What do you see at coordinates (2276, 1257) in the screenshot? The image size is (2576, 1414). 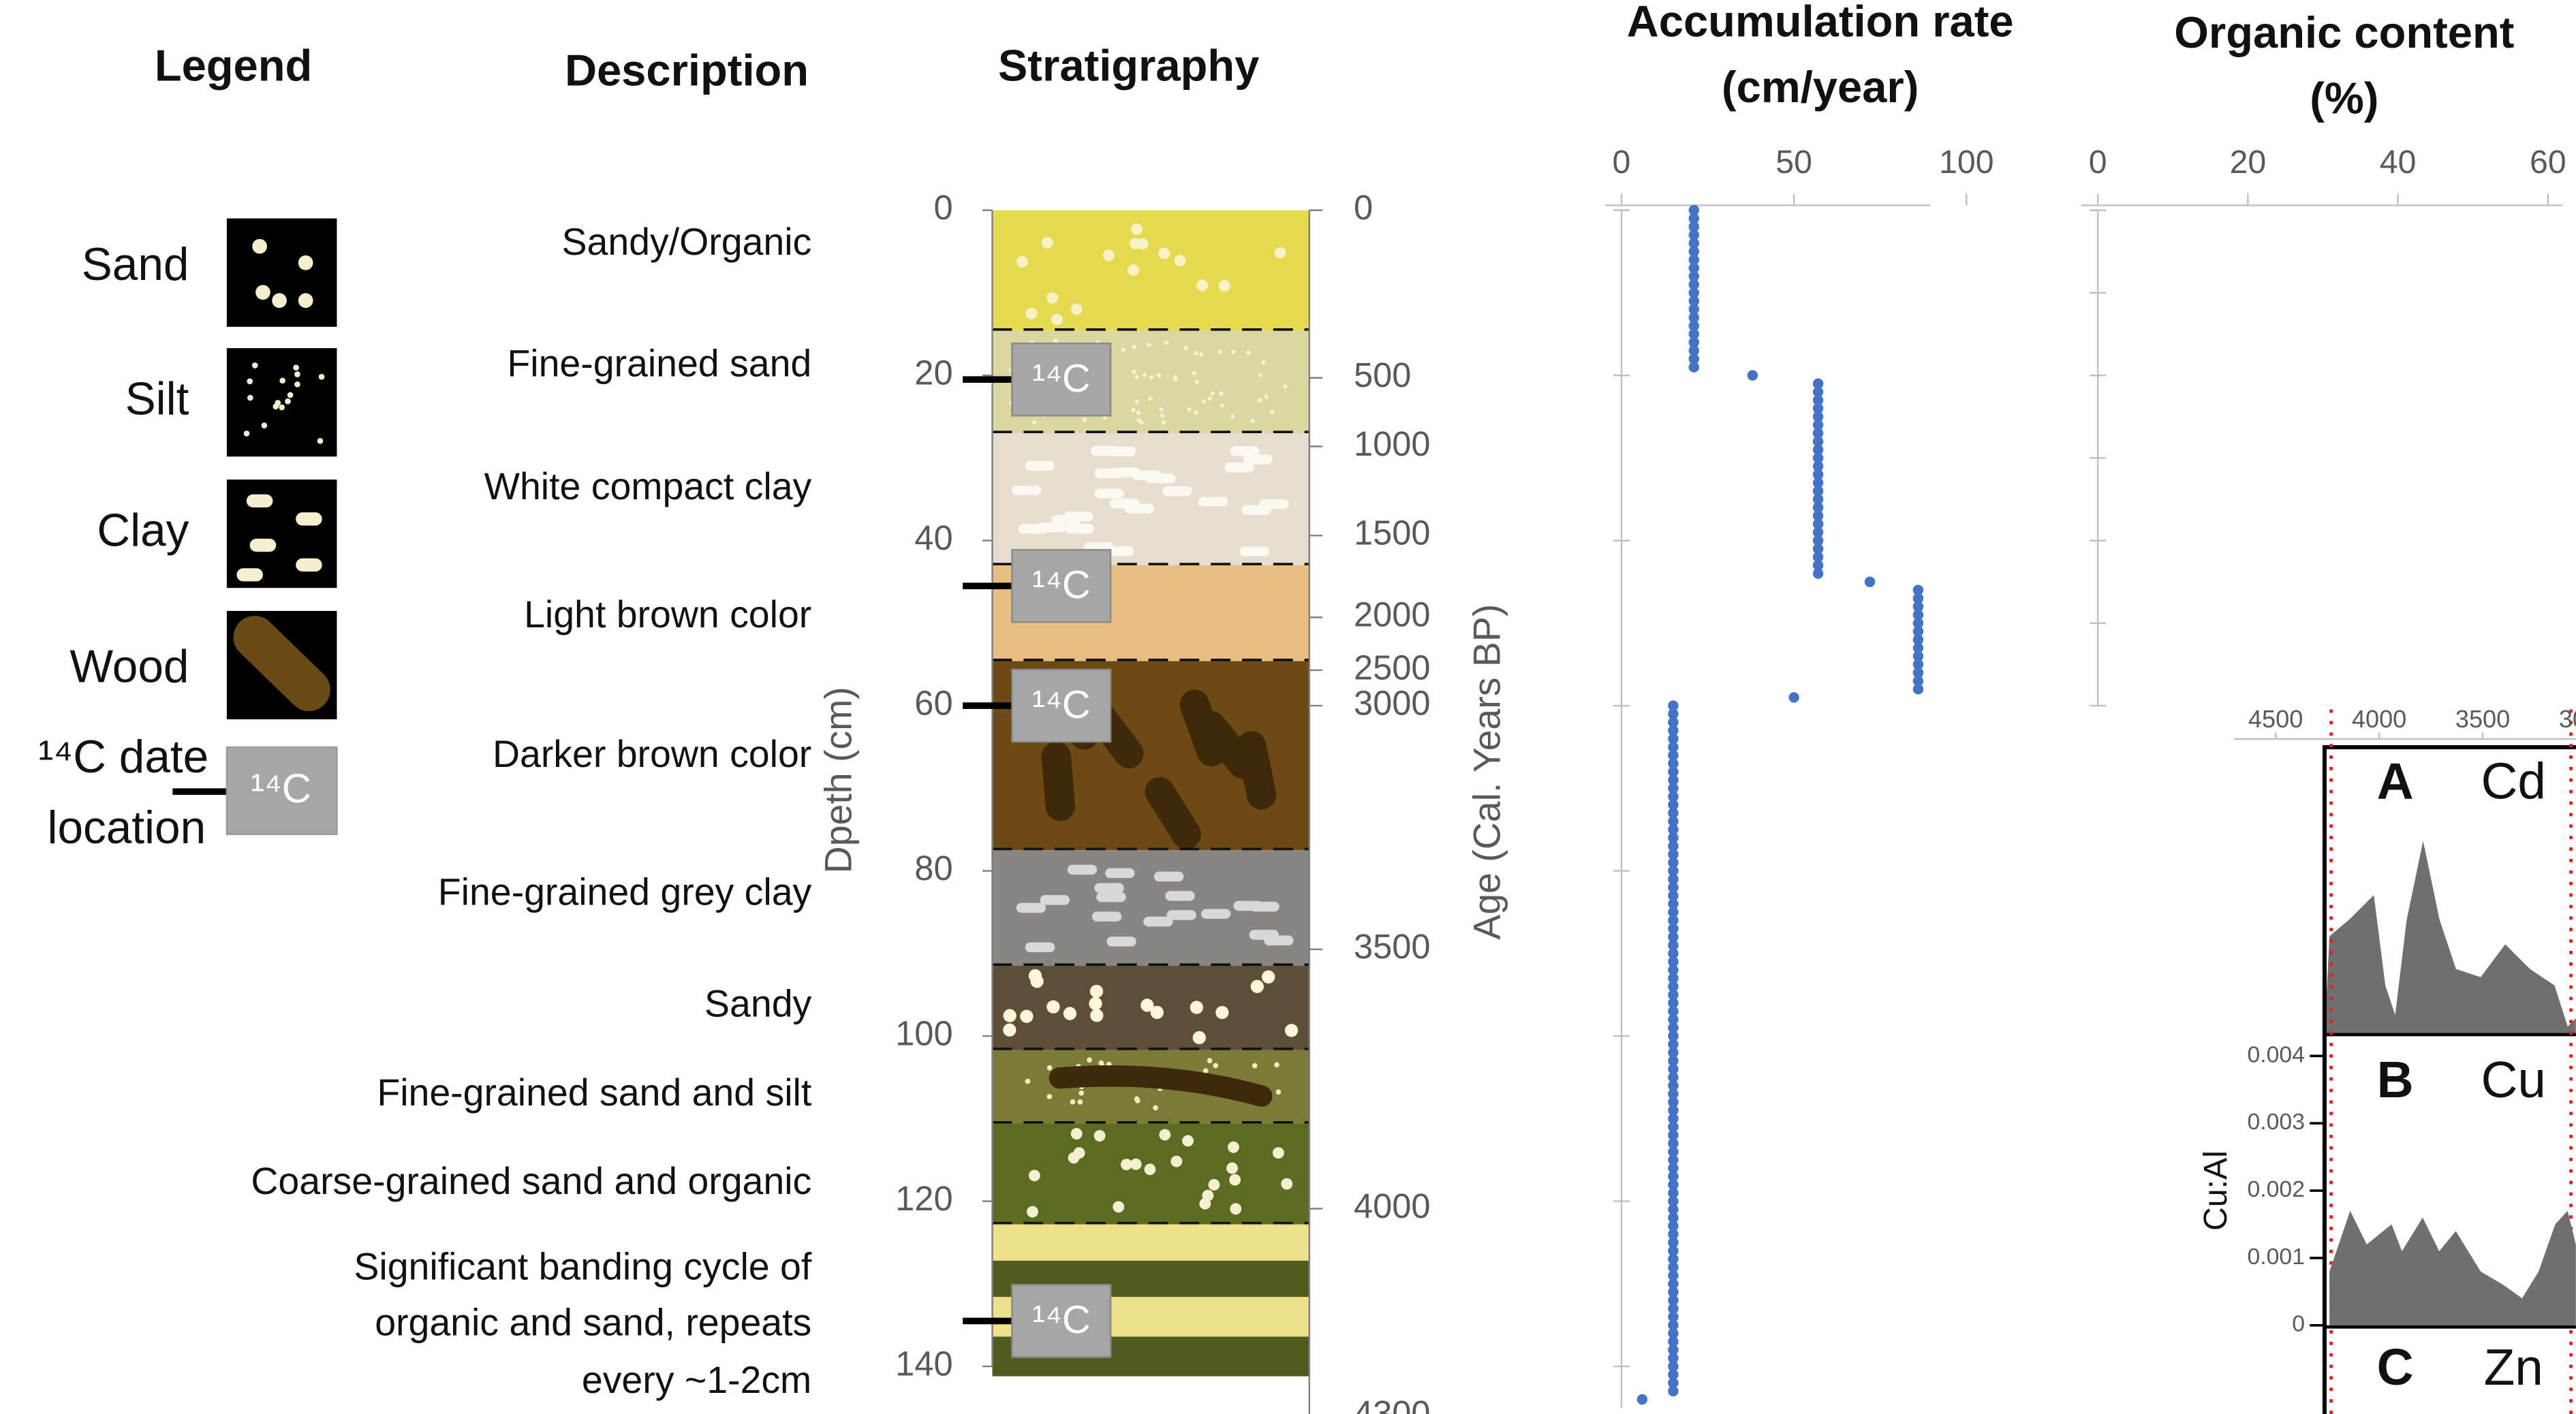 I see `y-tick-label: 0.001` at bounding box center [2276, 1257].